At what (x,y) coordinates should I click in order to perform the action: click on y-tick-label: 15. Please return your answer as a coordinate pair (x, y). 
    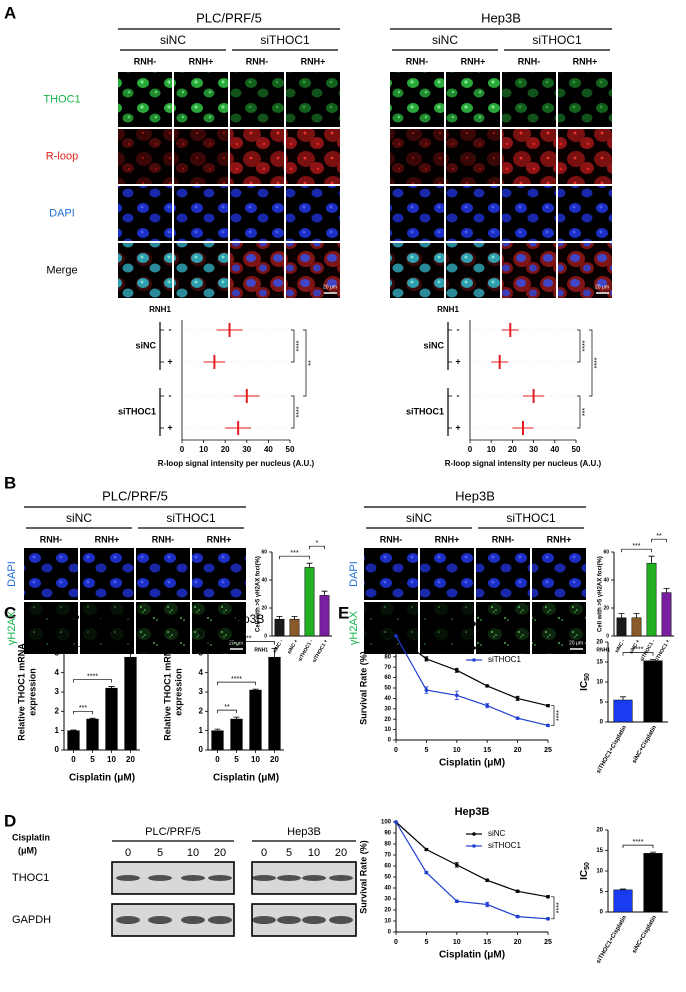
    Looking at the image, I should click on (599, 663).